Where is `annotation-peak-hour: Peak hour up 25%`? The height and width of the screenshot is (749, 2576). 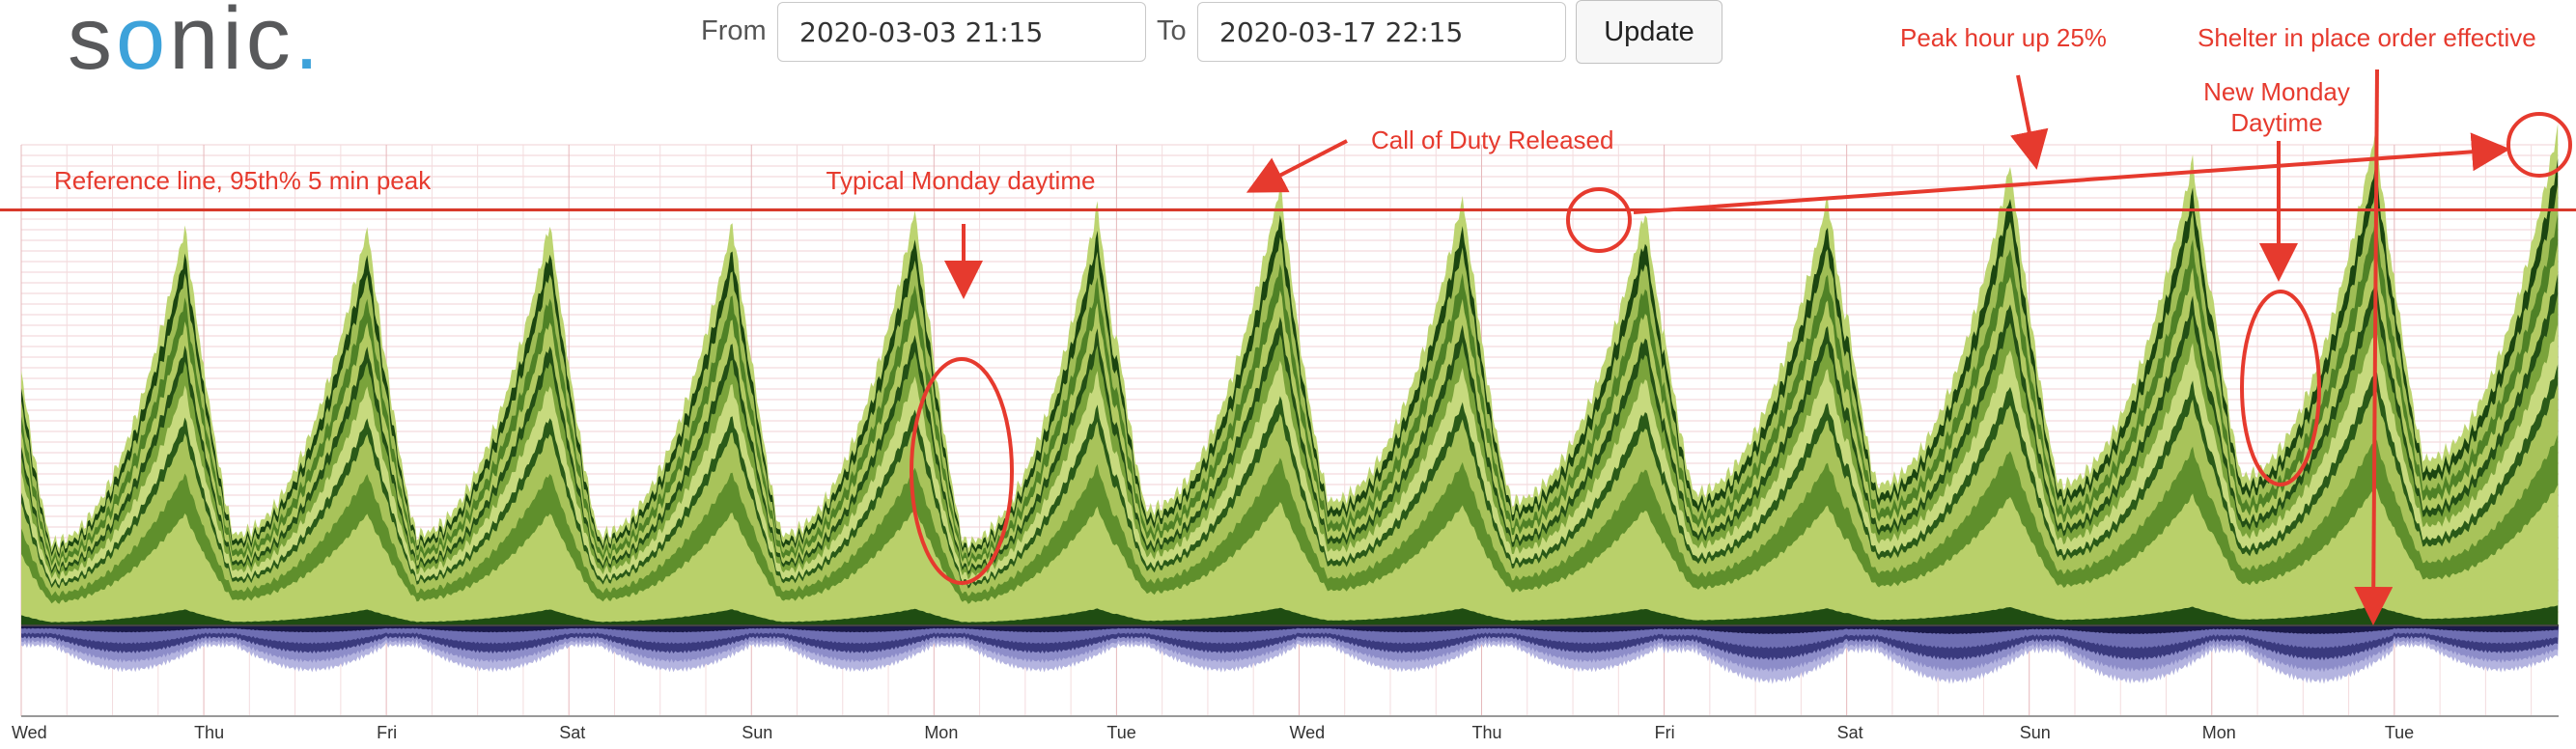
annotation-peak-hour: Peak hour up 25% is located at coordinates (2004, 37).